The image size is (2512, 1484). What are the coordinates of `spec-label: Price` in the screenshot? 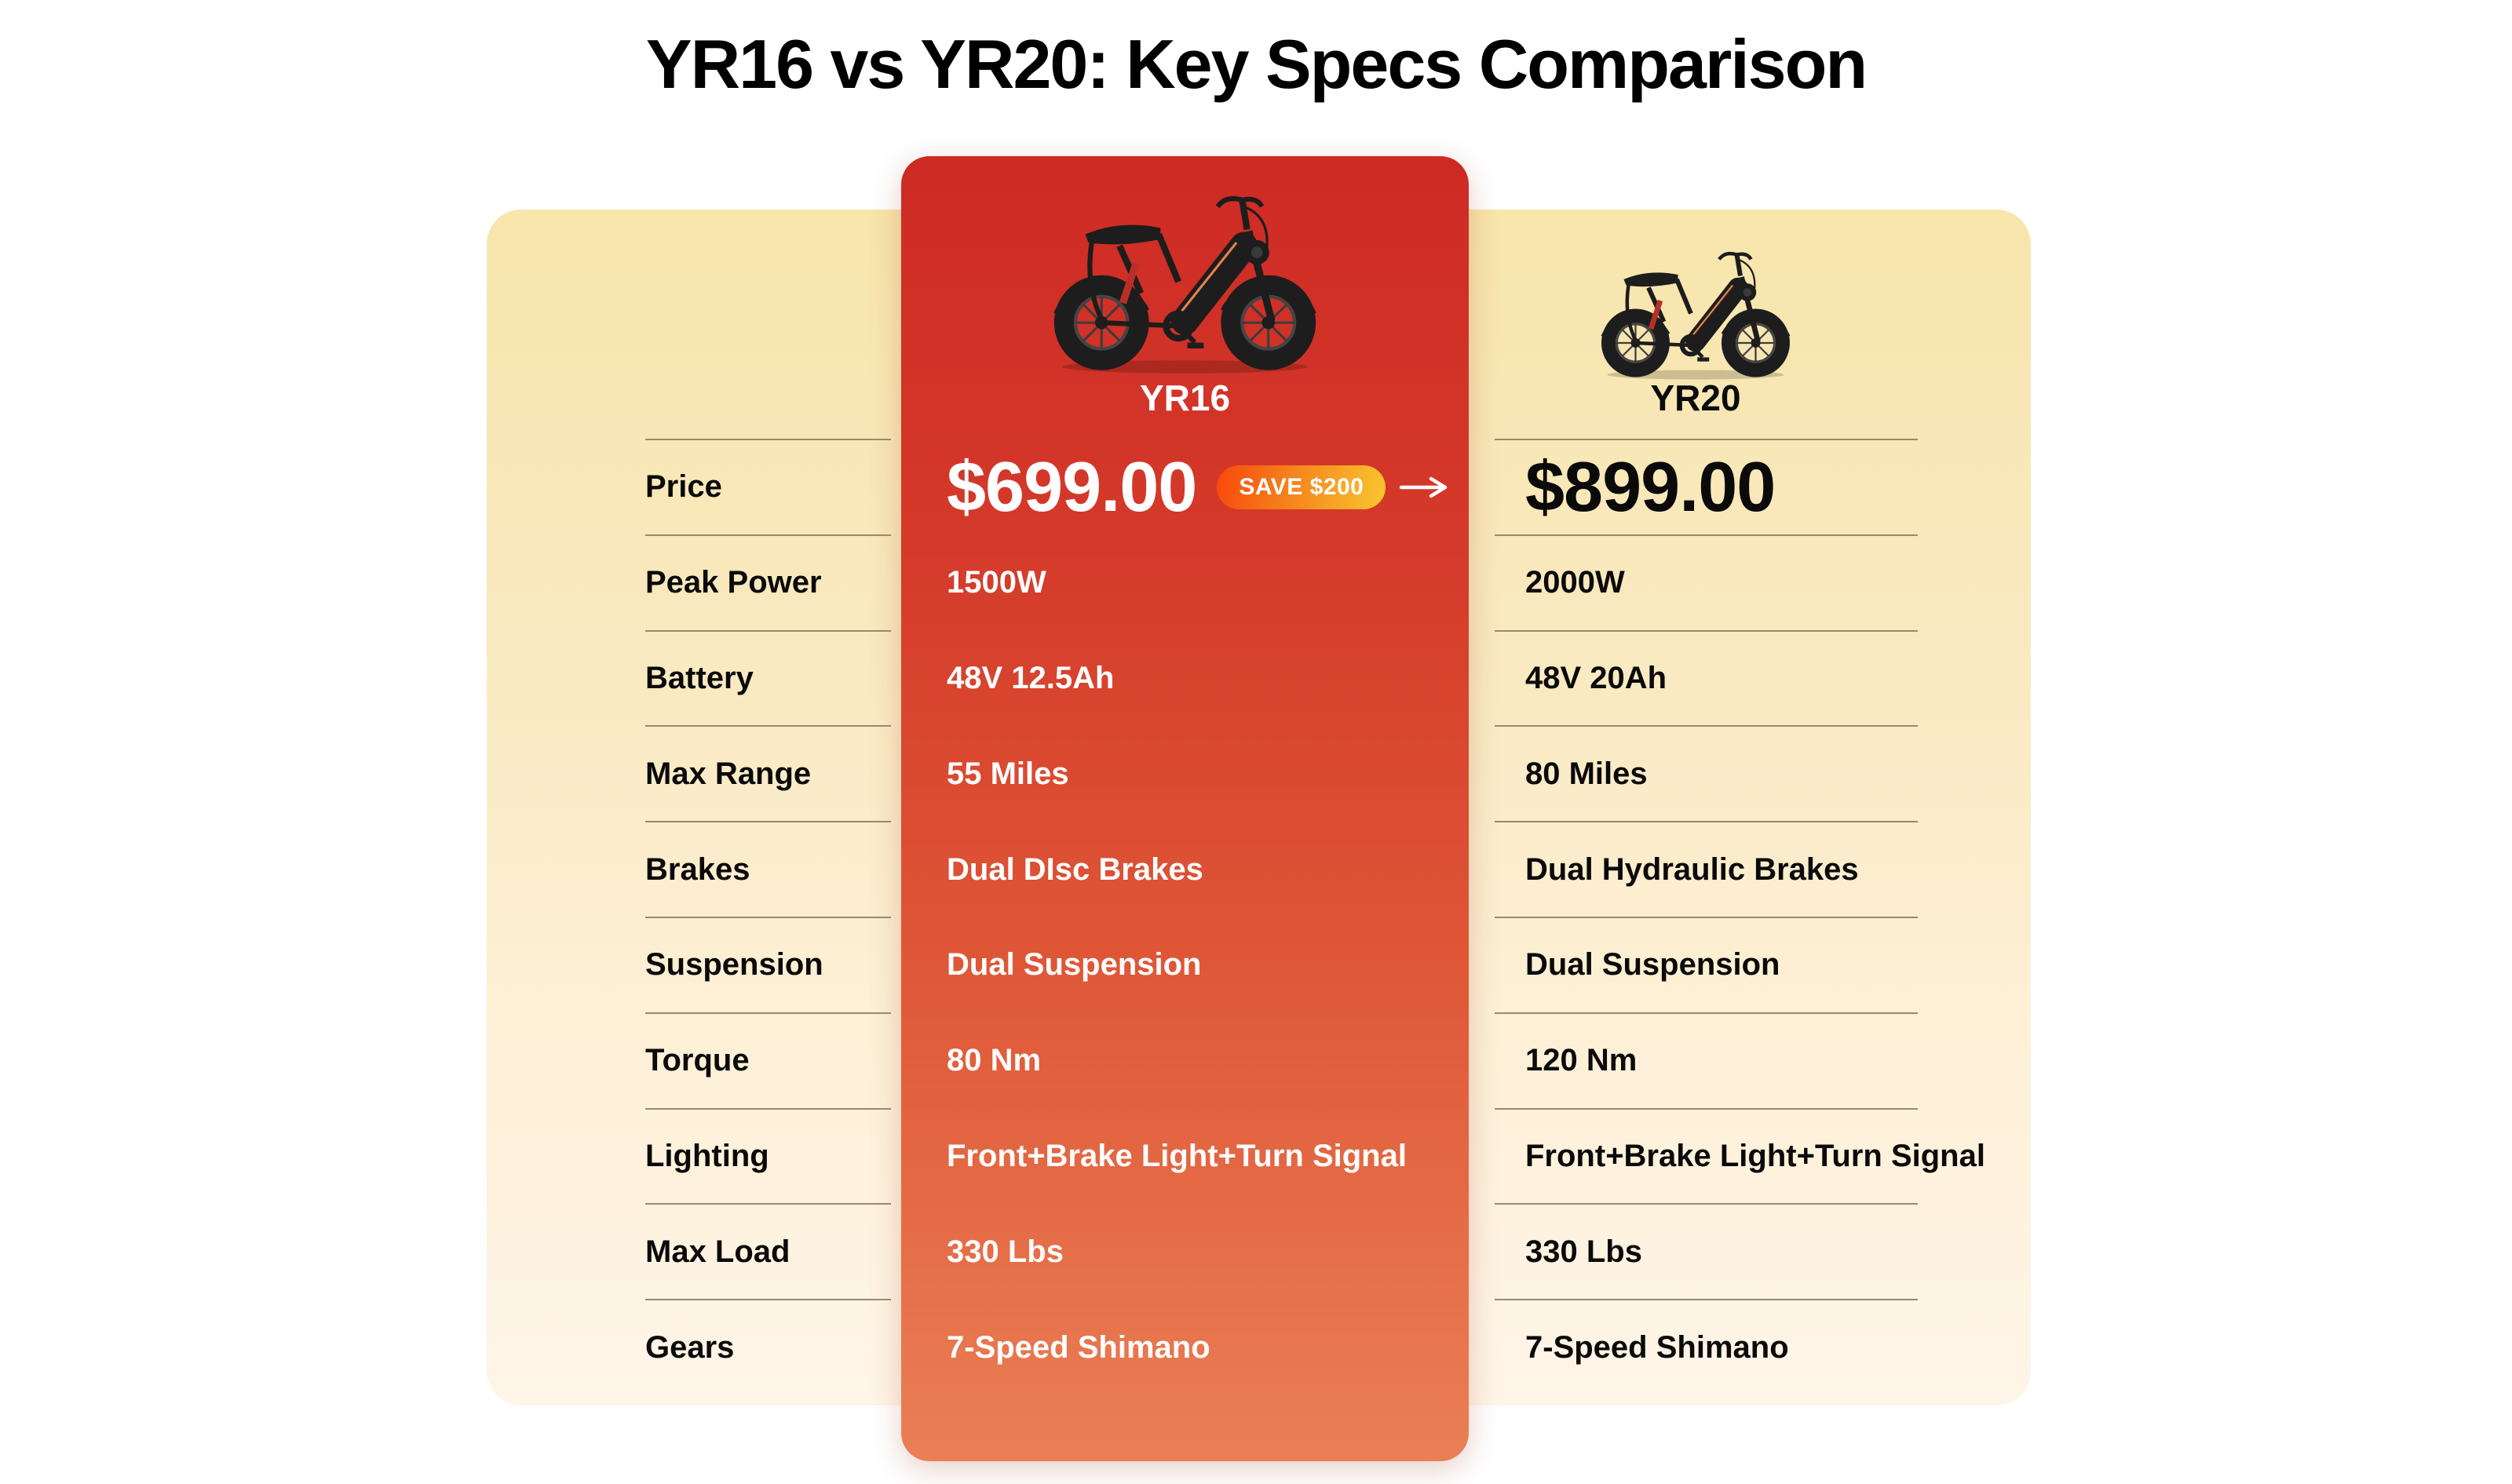 It's located at (683, 487).